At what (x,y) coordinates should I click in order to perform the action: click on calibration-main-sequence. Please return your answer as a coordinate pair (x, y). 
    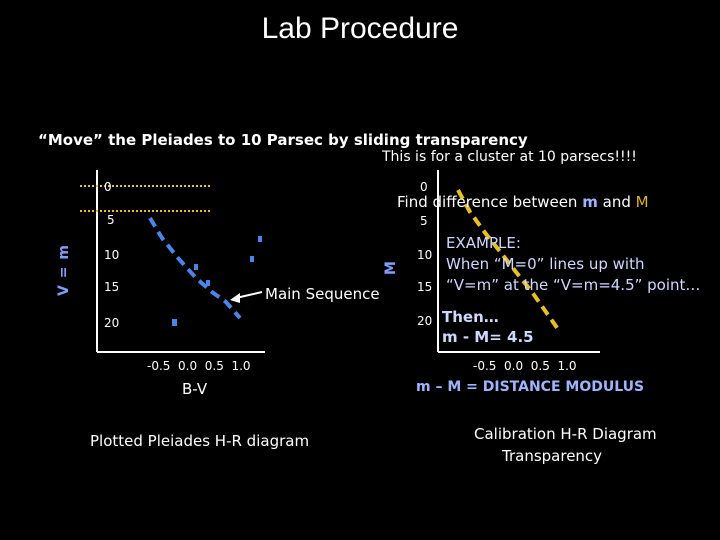
    Looking at the image, I should click on (509, 261).